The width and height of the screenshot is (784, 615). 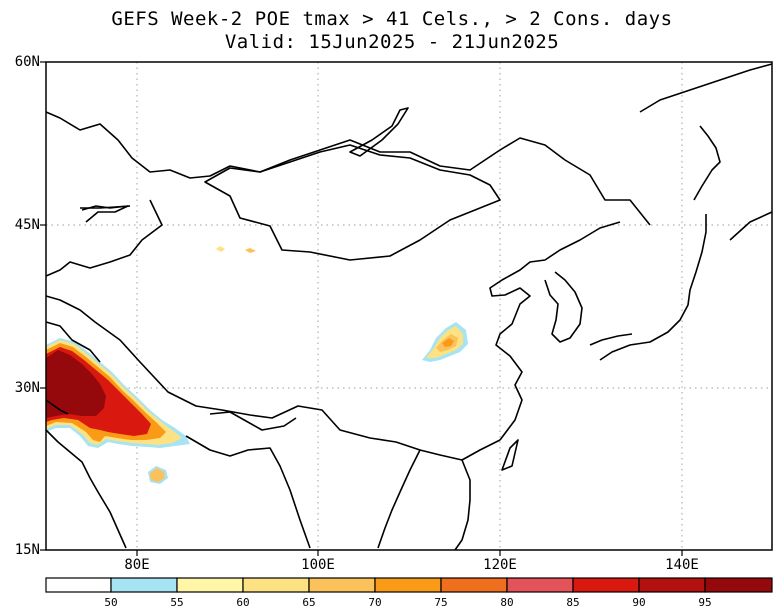 What do you see at coordinates (682, 565) in the screenshot?
I see `lon-label-140e: 140E` at bounding box center [682, 565].